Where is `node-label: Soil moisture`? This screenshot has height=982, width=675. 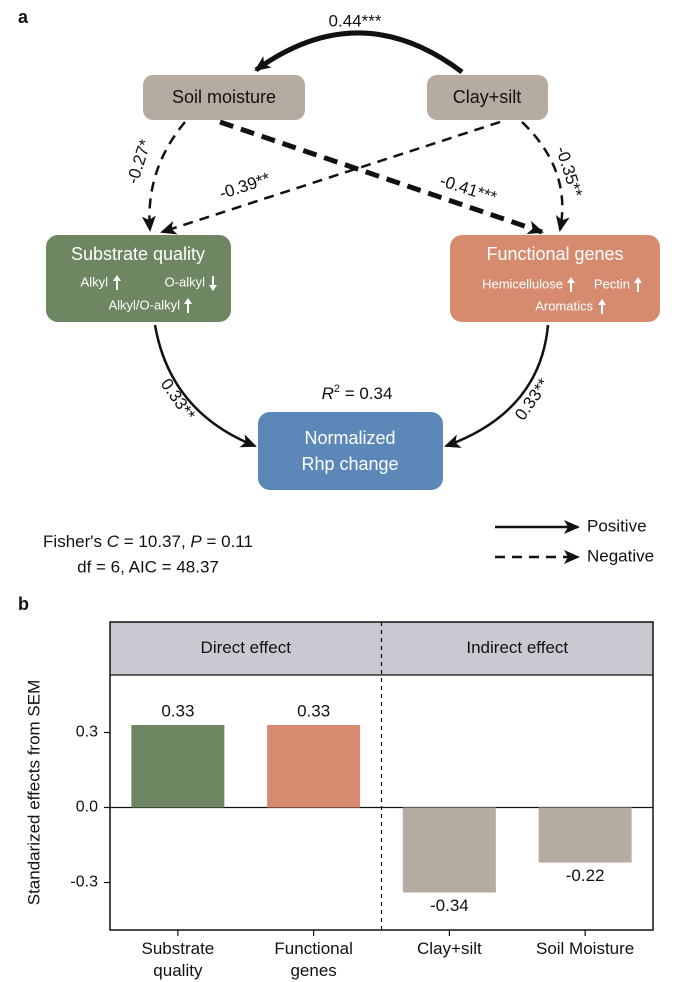 node-label: Soil moisture is located at coordinates (224, 97).